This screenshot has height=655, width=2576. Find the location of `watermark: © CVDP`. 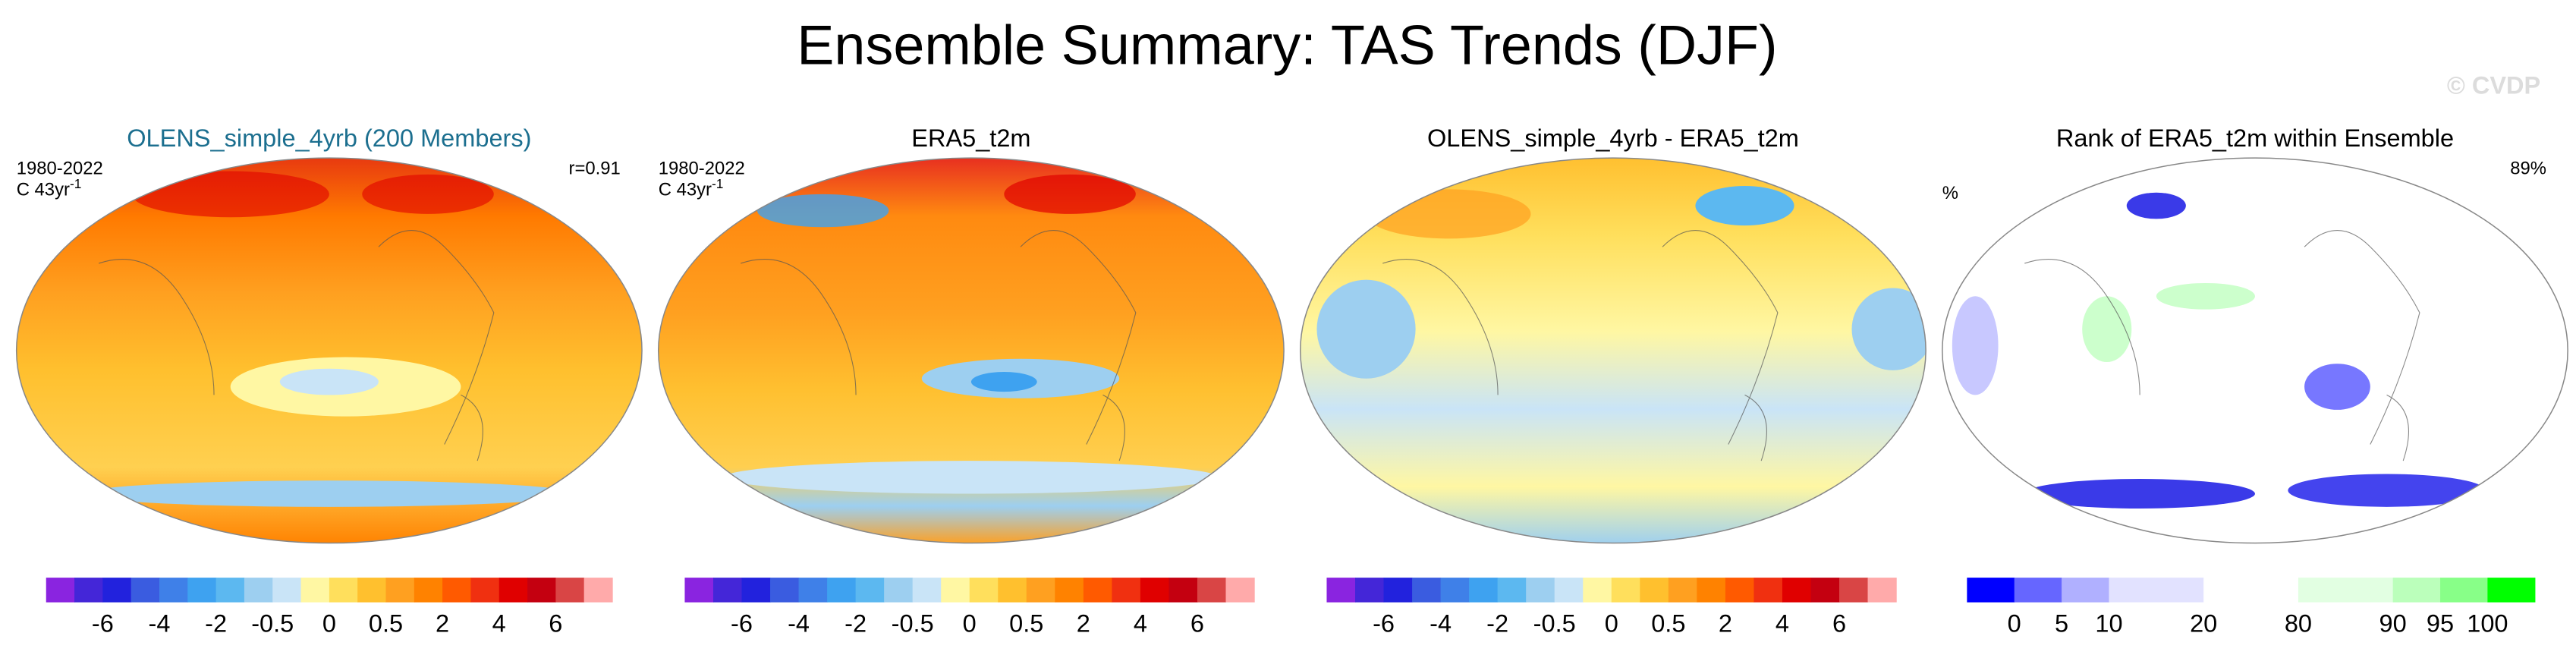

watermark: © CVDP is located at coordinates (2493, 85).